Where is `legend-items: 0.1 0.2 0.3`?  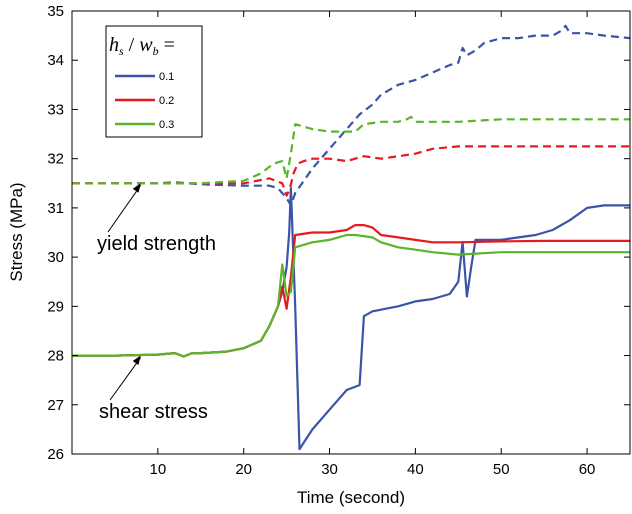 legend-items: 0.1 0.2 0.3 is located at coordinates (144, 101).